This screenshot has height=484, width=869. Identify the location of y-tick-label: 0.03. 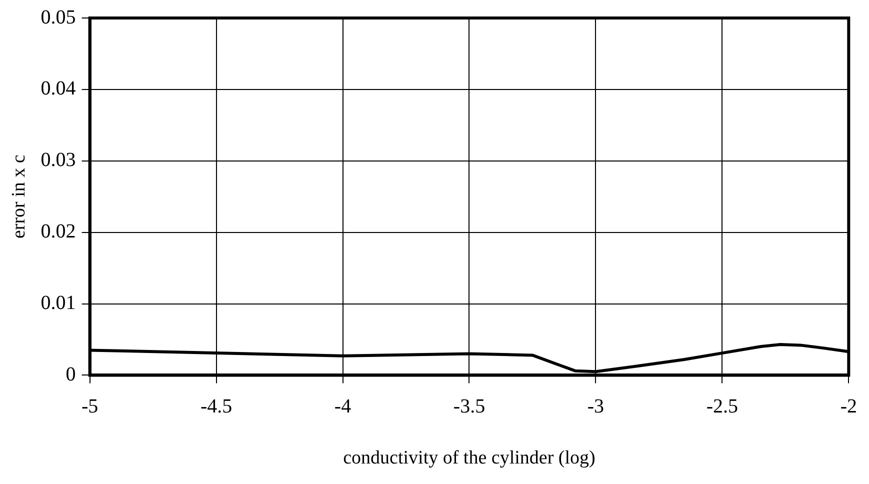
(58, 160).